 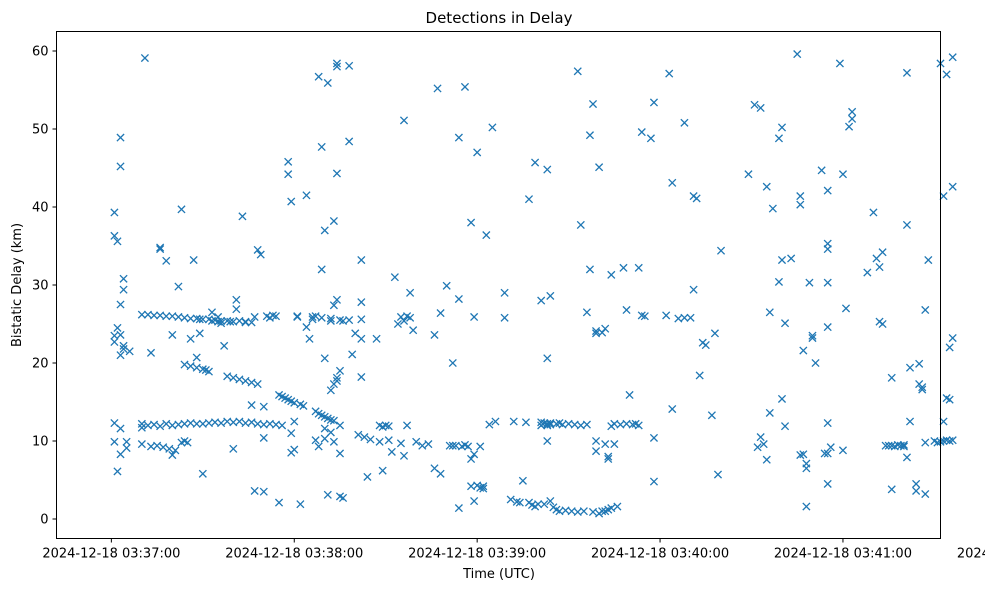 I want to click on chart-title: Detections in Delay, so click(x=499, y=18).